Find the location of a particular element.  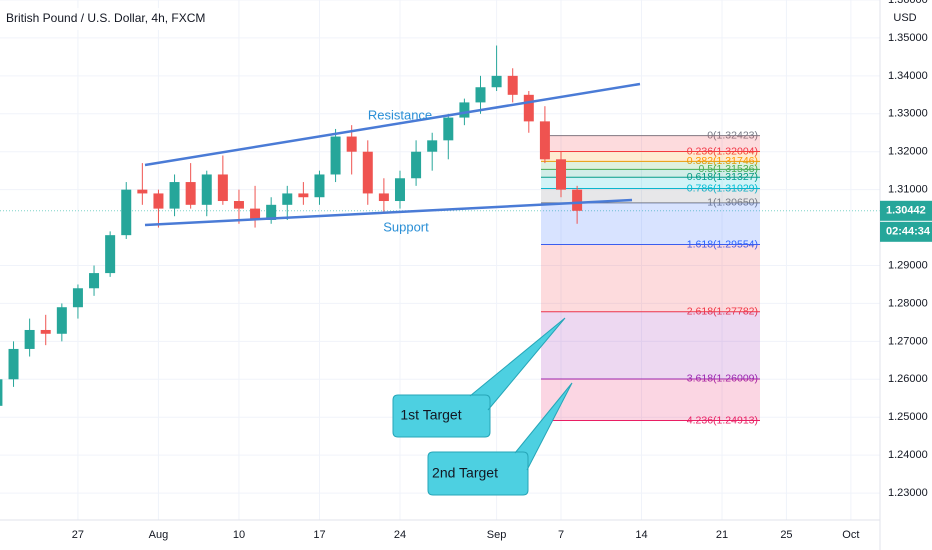

x-tick-label: Aug is located at coordinates (159, 535).